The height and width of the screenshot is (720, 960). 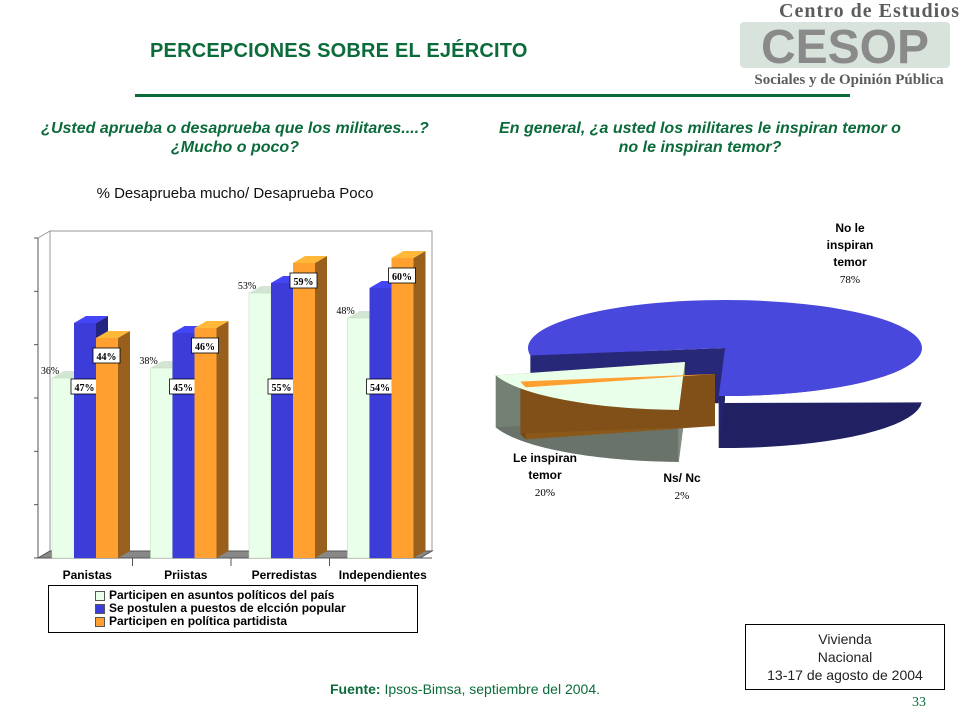 I want to click on bar-data-label: 53%, so click(x=247, y=286).